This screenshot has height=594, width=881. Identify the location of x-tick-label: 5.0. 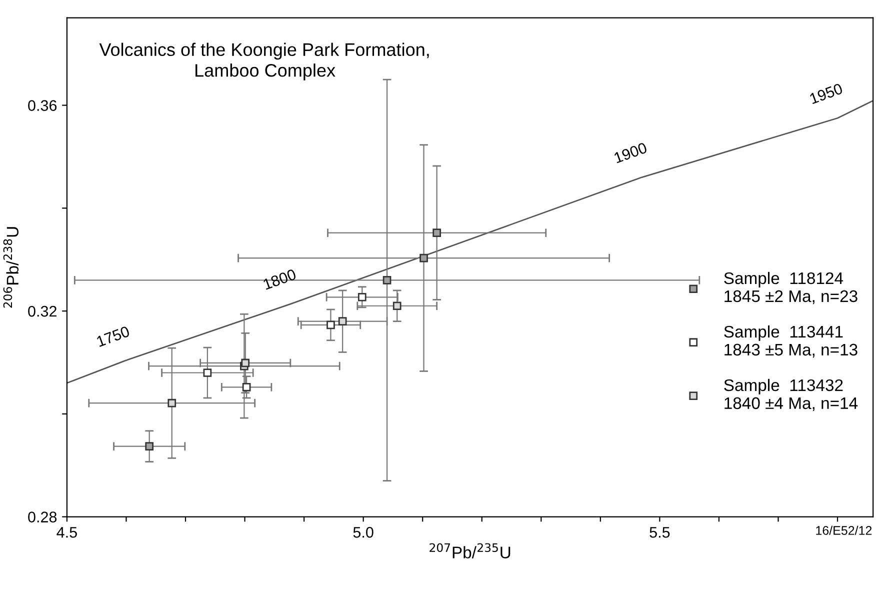
(363, 532).